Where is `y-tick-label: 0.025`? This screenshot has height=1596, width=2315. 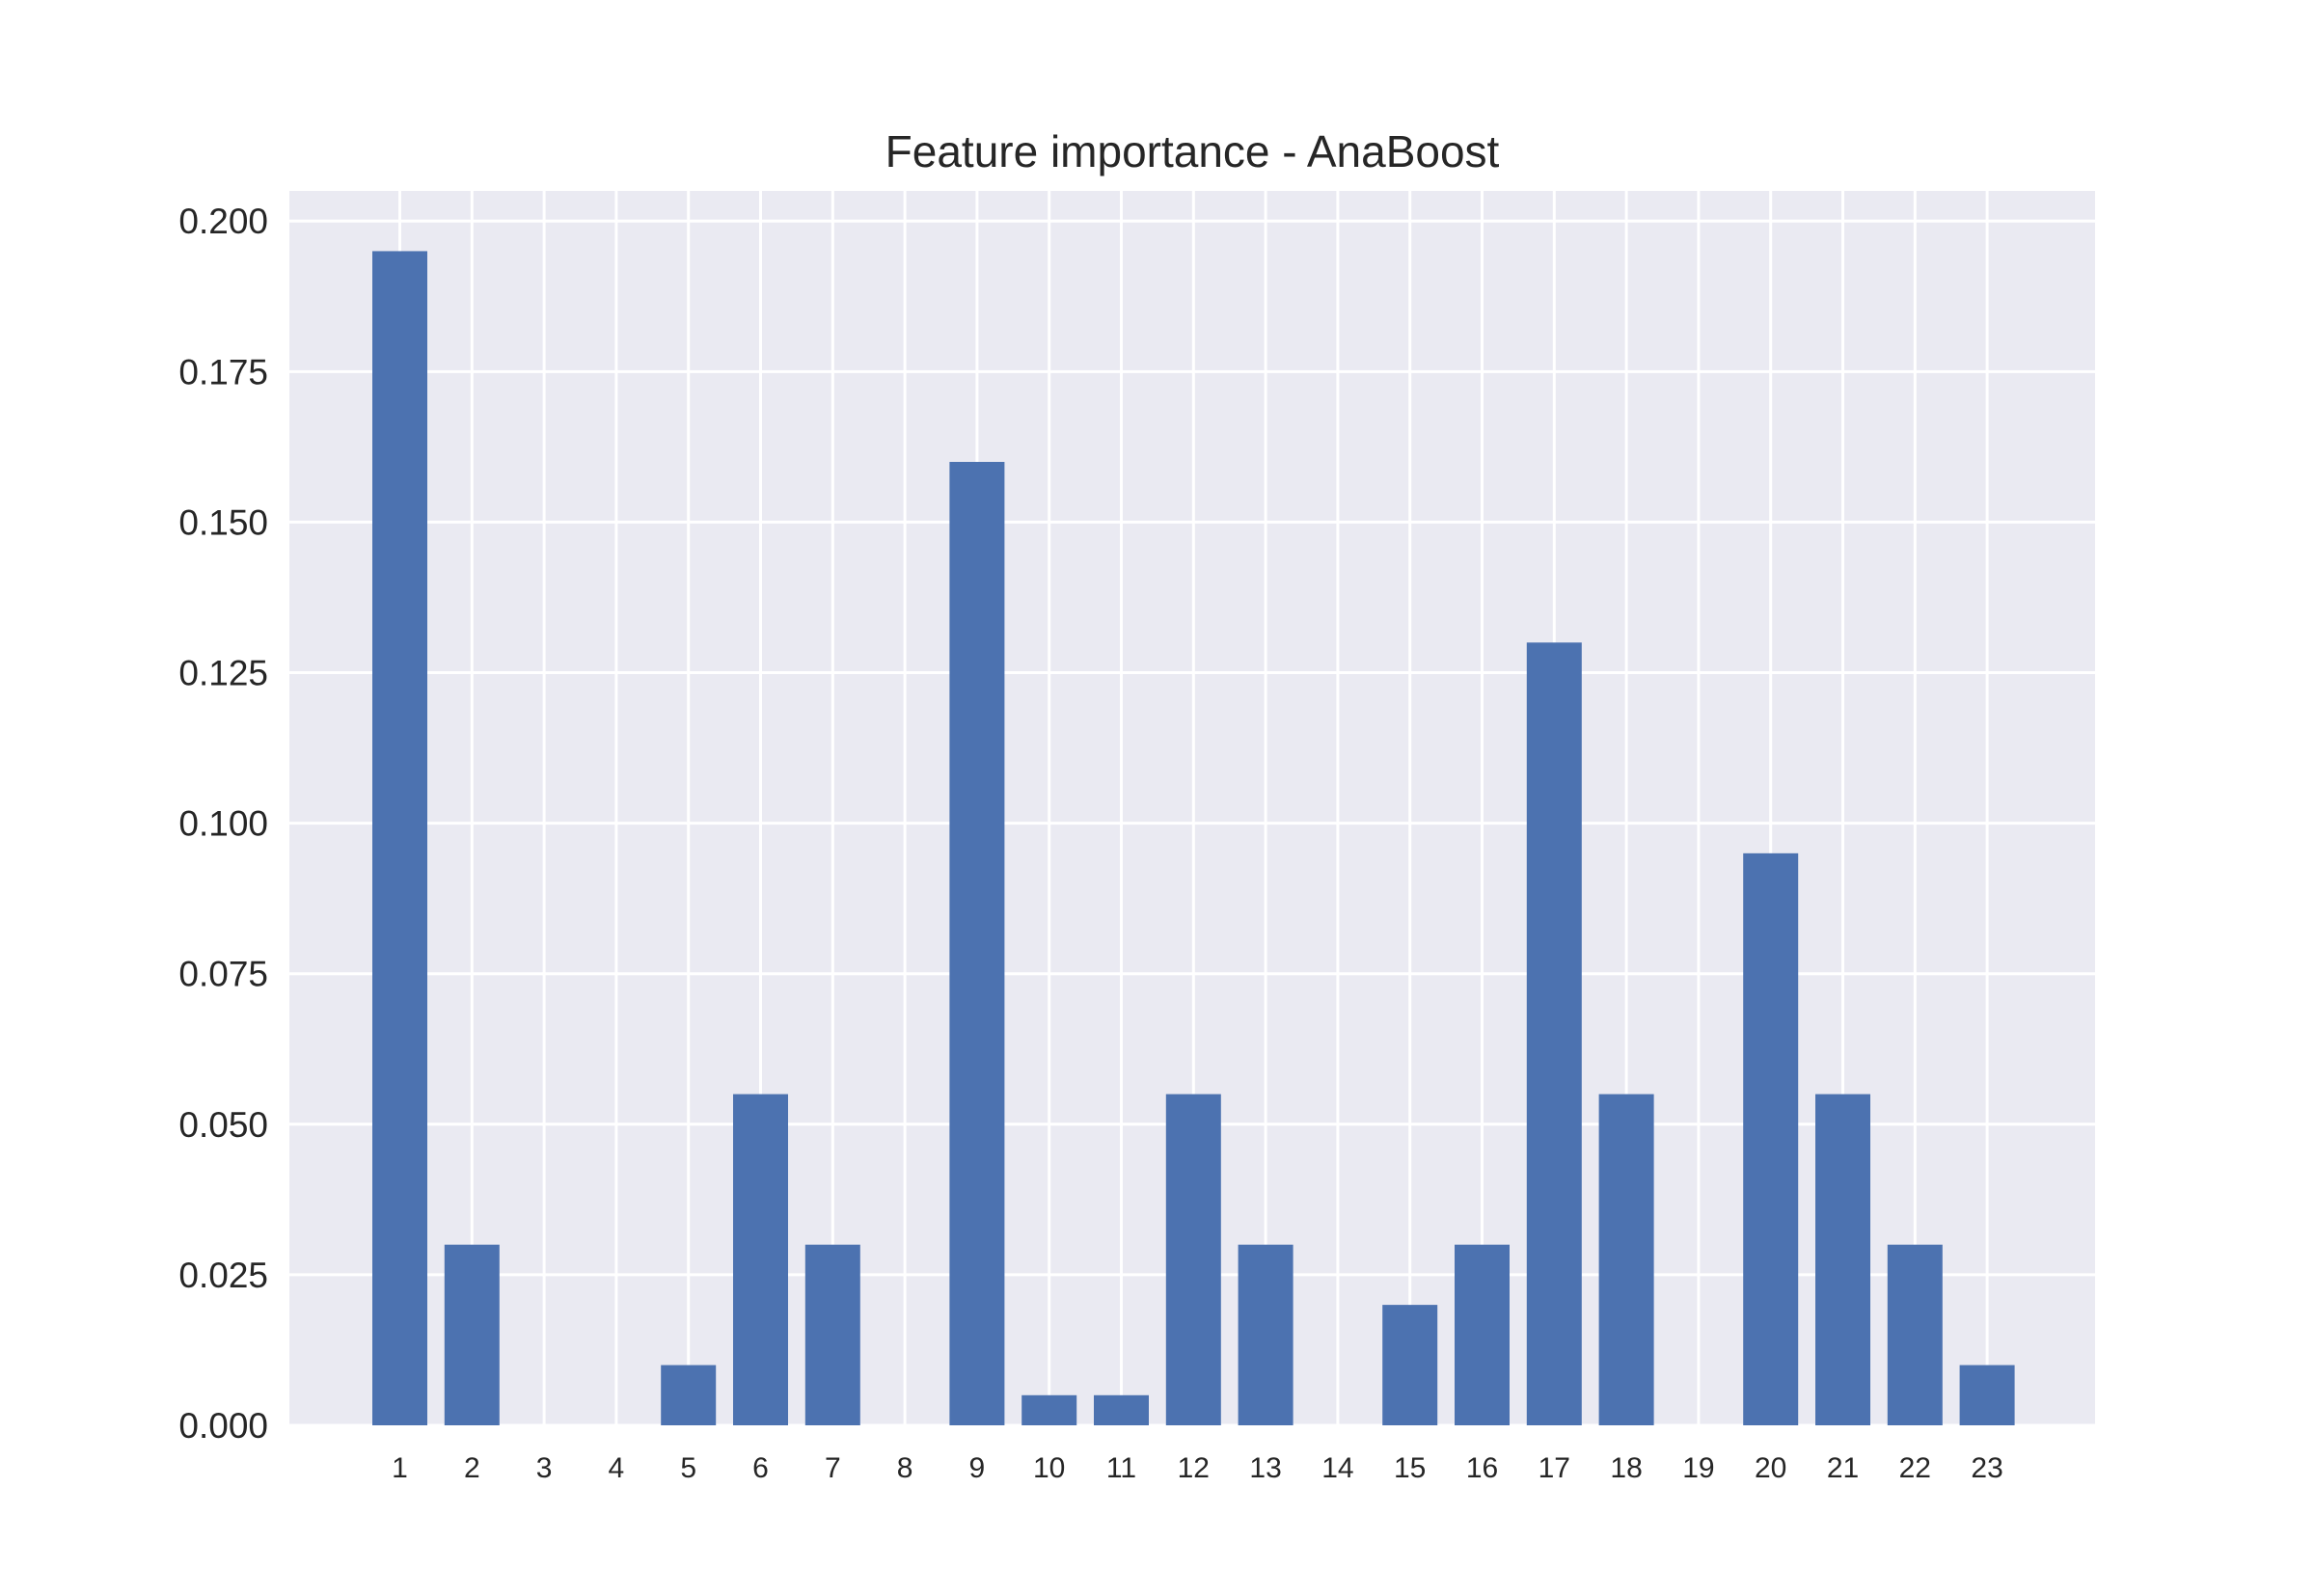 y-tick-label: 0.025 is located at coordinates (223, 1275).